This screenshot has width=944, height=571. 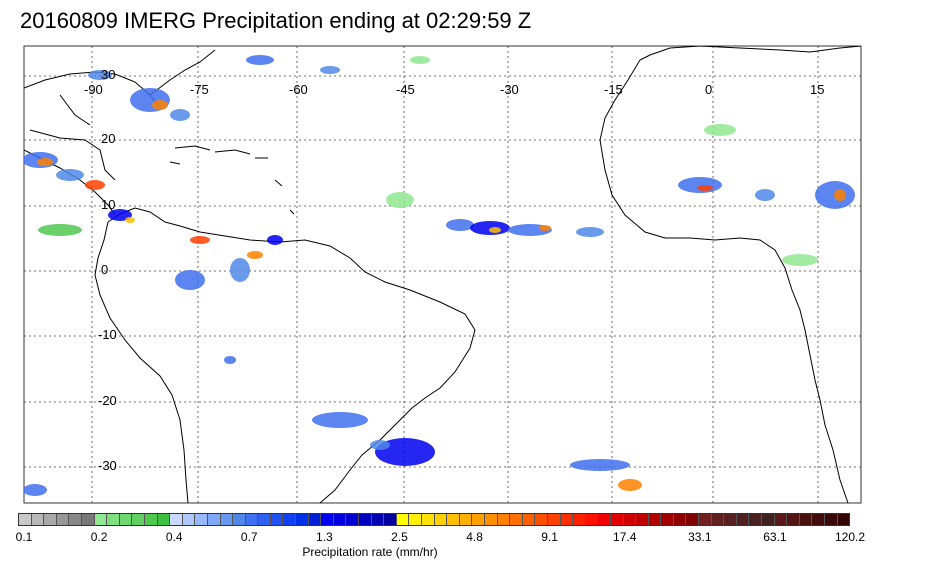 I want to click on colorbar-label: 63.1, so click(x=775, y=537).